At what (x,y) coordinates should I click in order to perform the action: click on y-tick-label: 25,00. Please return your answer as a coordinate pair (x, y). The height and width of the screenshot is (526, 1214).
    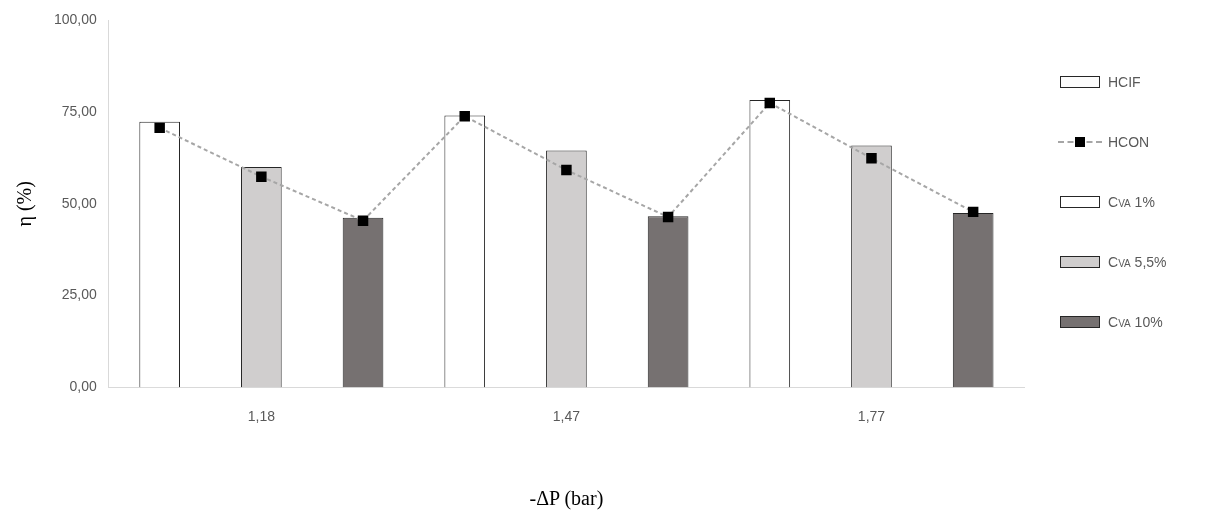
    Looking at the image, I should click on (79, 294).